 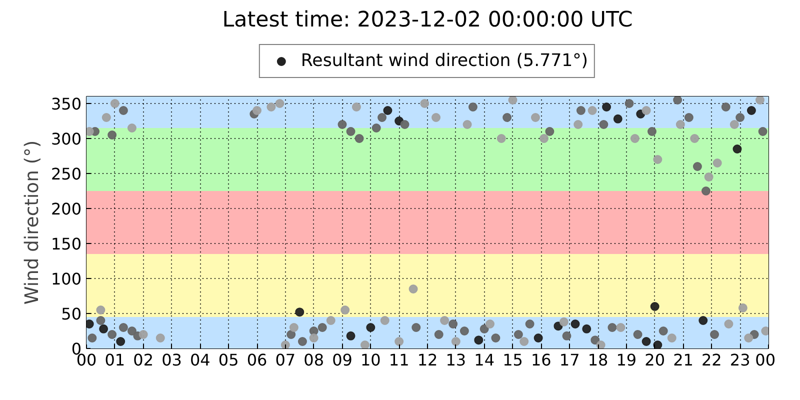 What do you see at coordinates (342, 360) in the screenshot?
I see `x-tick-label: 09` at bounding box center [342, 360].